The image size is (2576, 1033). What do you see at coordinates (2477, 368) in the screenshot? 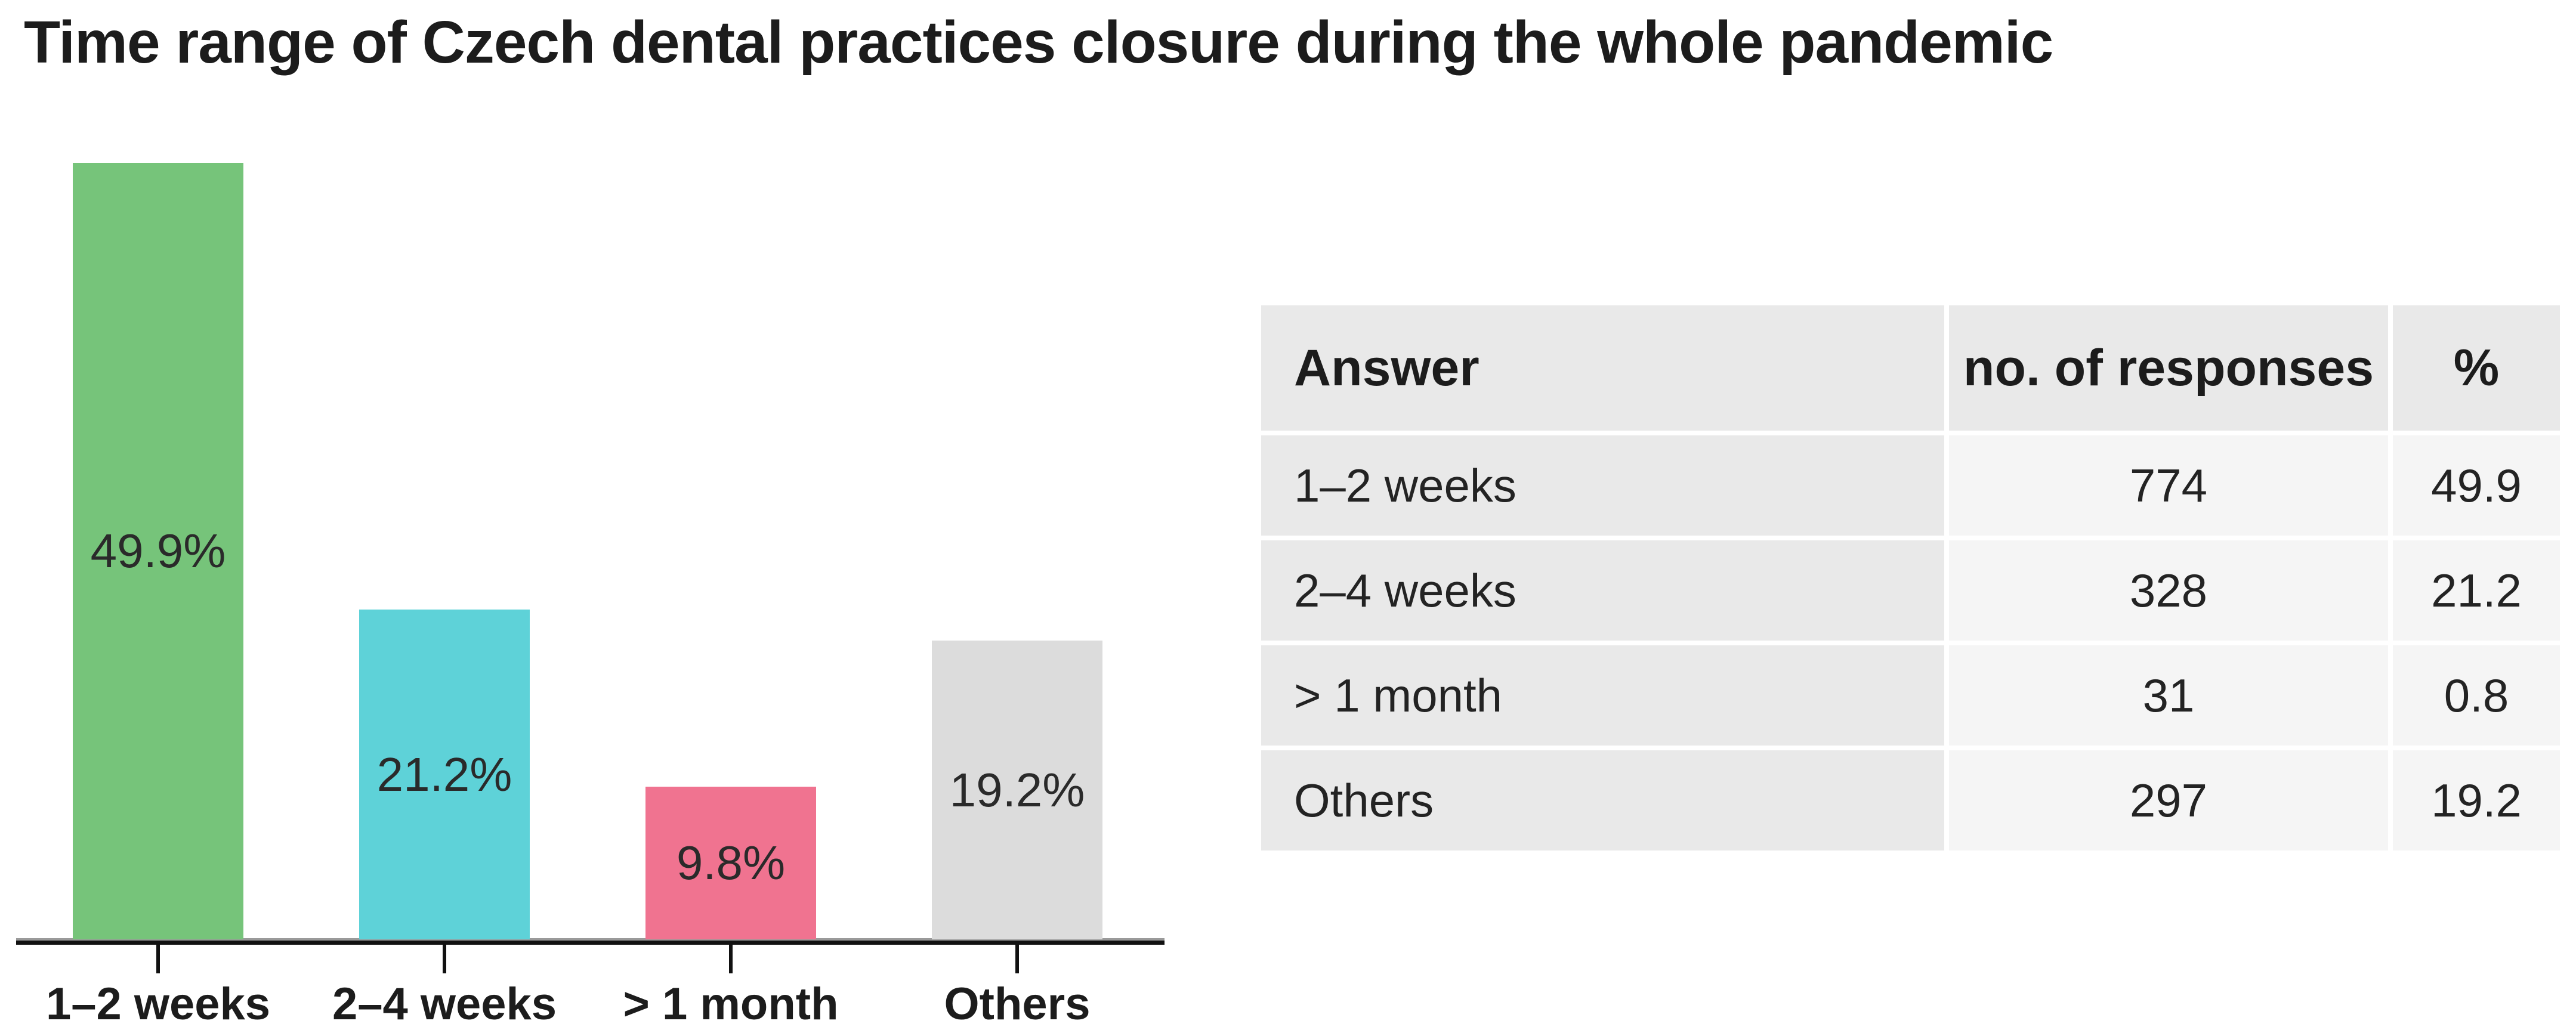
I see `table-header-percent: %` at bounding box center [2477, 368].